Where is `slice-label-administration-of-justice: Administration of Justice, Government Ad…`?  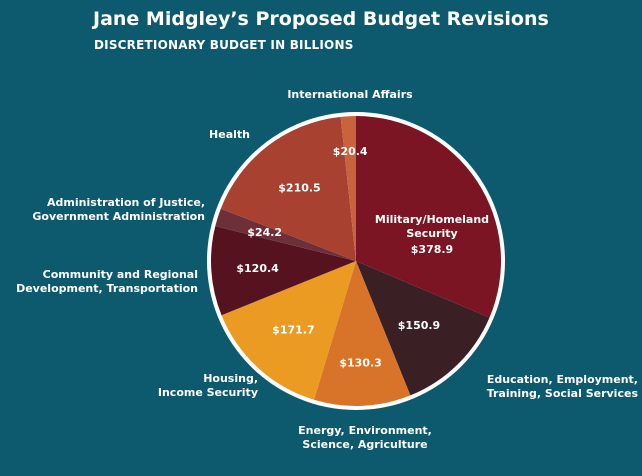 slice-label-administration-of-justice: Administration of Justice, Government Ad… is located at coordinates (118, 209).